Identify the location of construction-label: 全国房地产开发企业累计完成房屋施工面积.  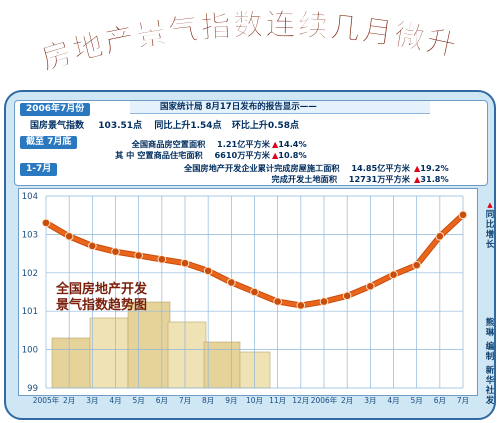
(262, 168).